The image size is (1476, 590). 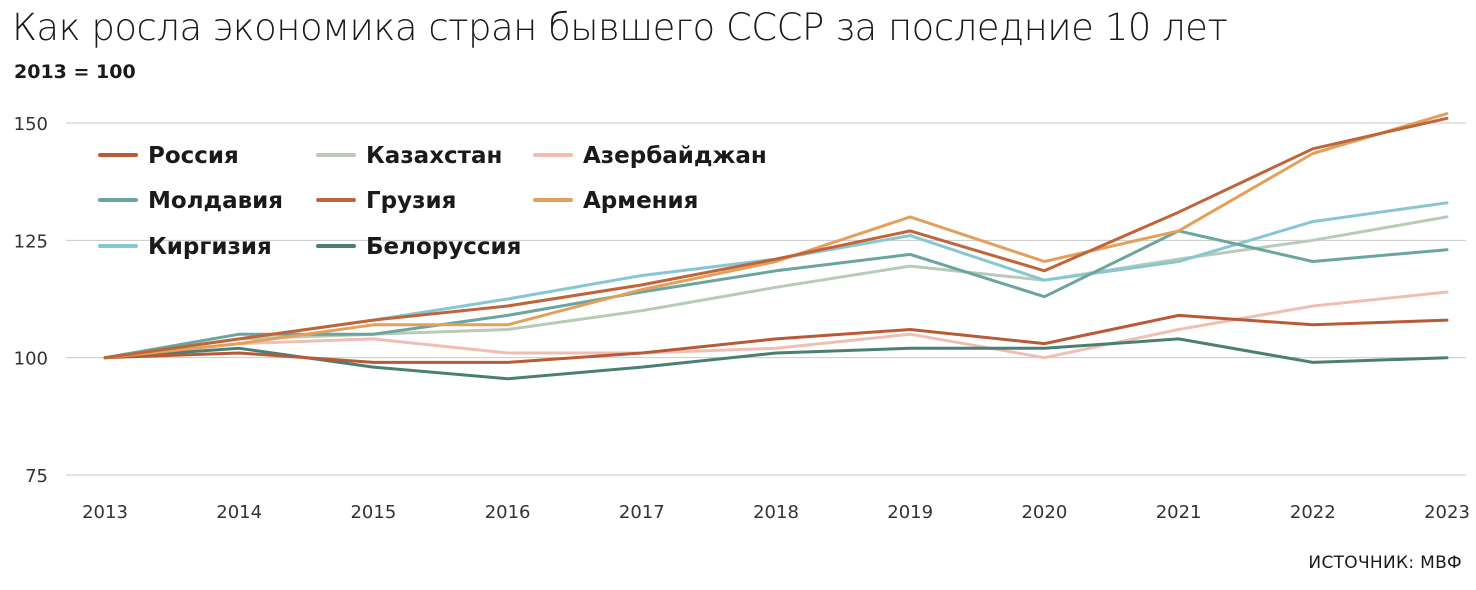 I want to click on legend-item: Армения, so click(x=615, y=201).